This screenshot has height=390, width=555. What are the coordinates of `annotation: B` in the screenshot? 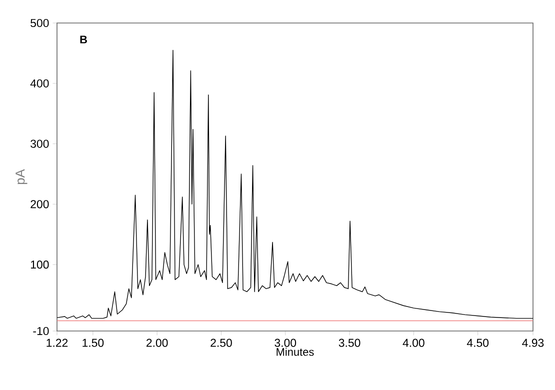 It's located at (83, 40).